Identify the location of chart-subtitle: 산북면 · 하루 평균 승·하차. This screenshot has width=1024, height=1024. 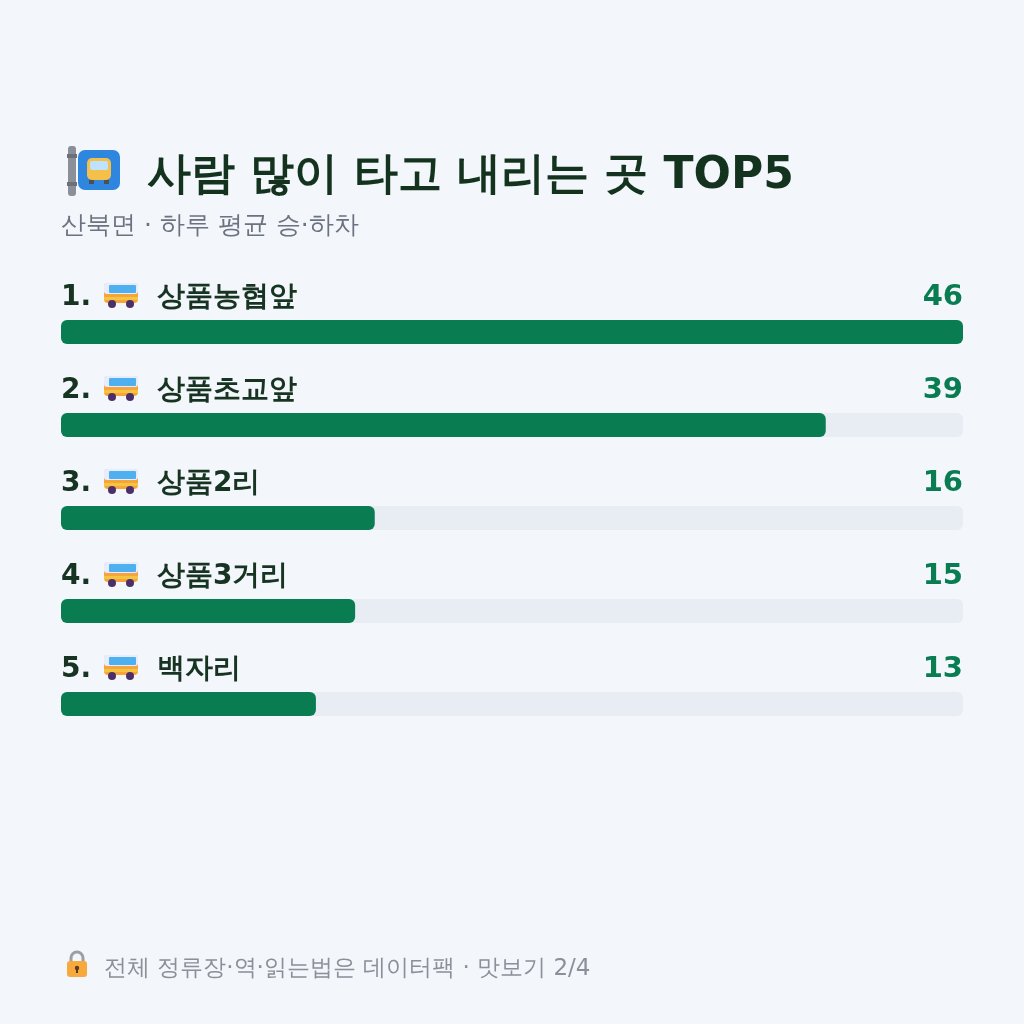
(210, 224).